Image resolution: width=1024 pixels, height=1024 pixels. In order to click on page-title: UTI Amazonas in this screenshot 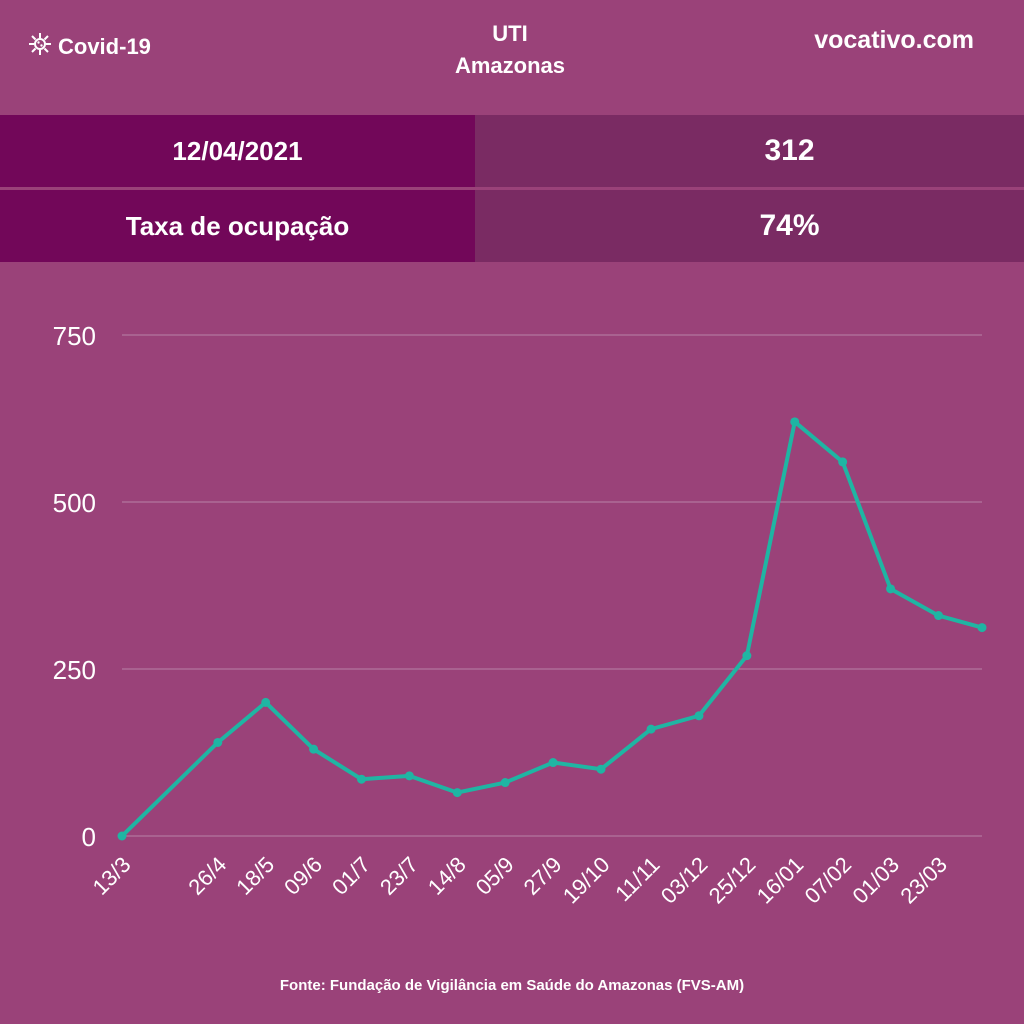, I will do `click(510, 50)`.